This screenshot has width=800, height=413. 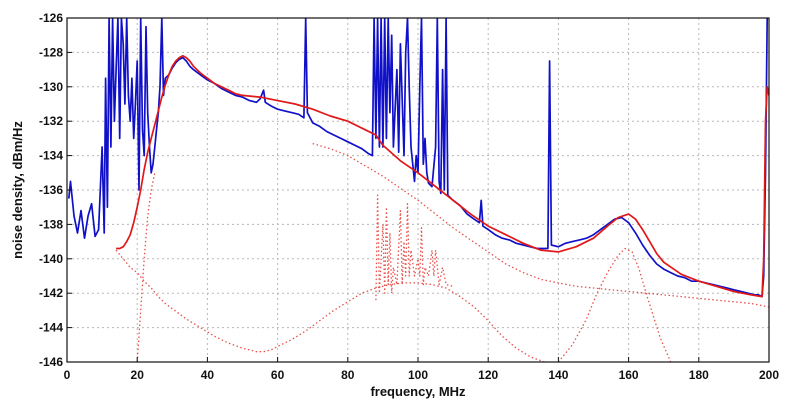 What do you see at coordinates (51, 87) in the screenshot?
I see `y-tick-label: -130` at bounding box center [51, 87].